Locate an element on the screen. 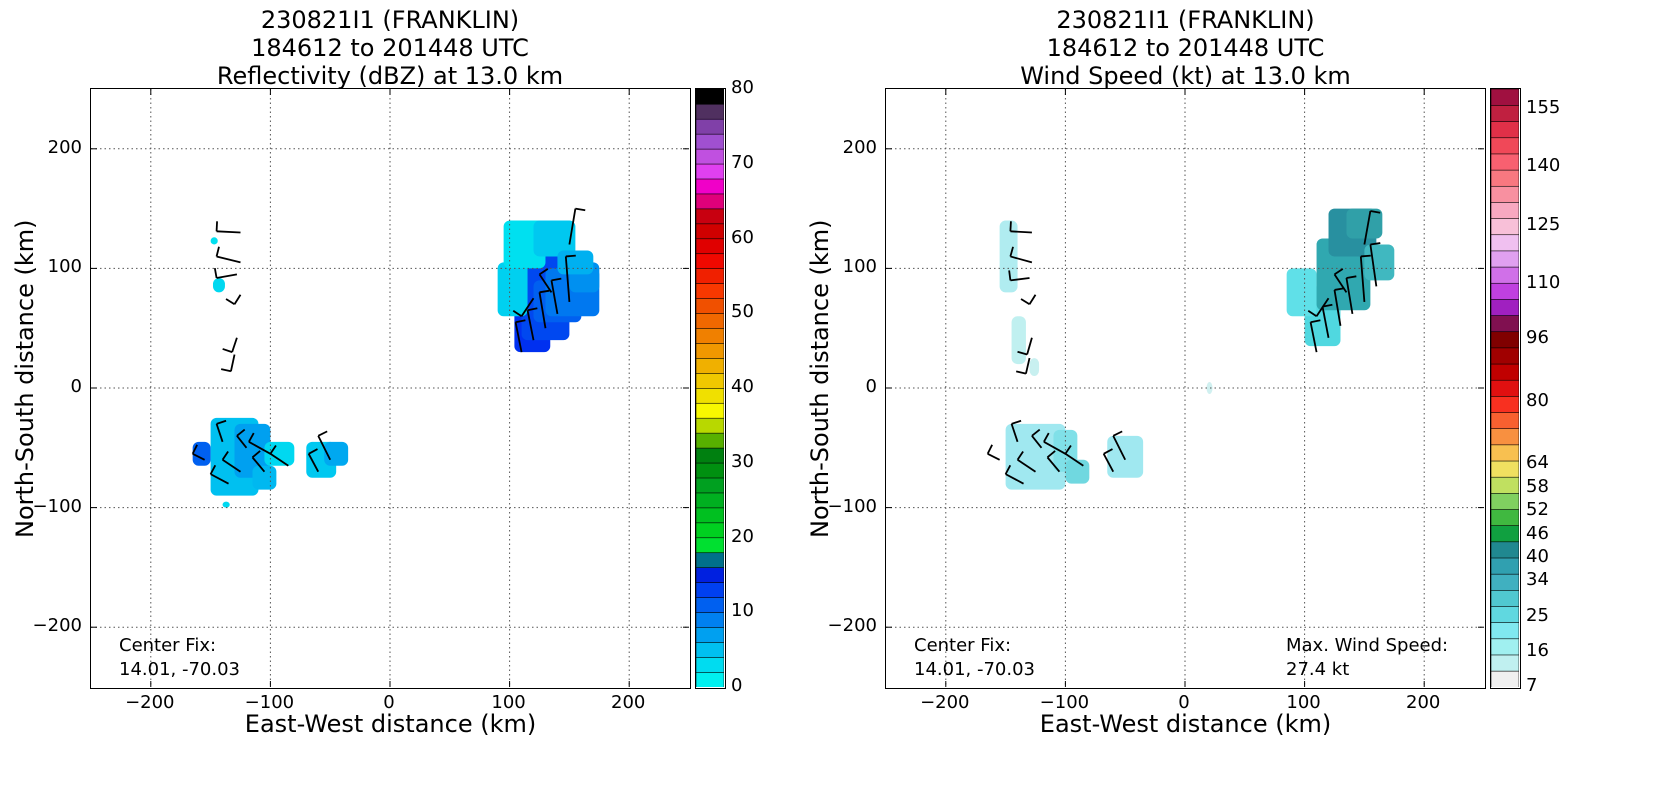  colorbar-label: 110 is located at coordinates (1543, 283).